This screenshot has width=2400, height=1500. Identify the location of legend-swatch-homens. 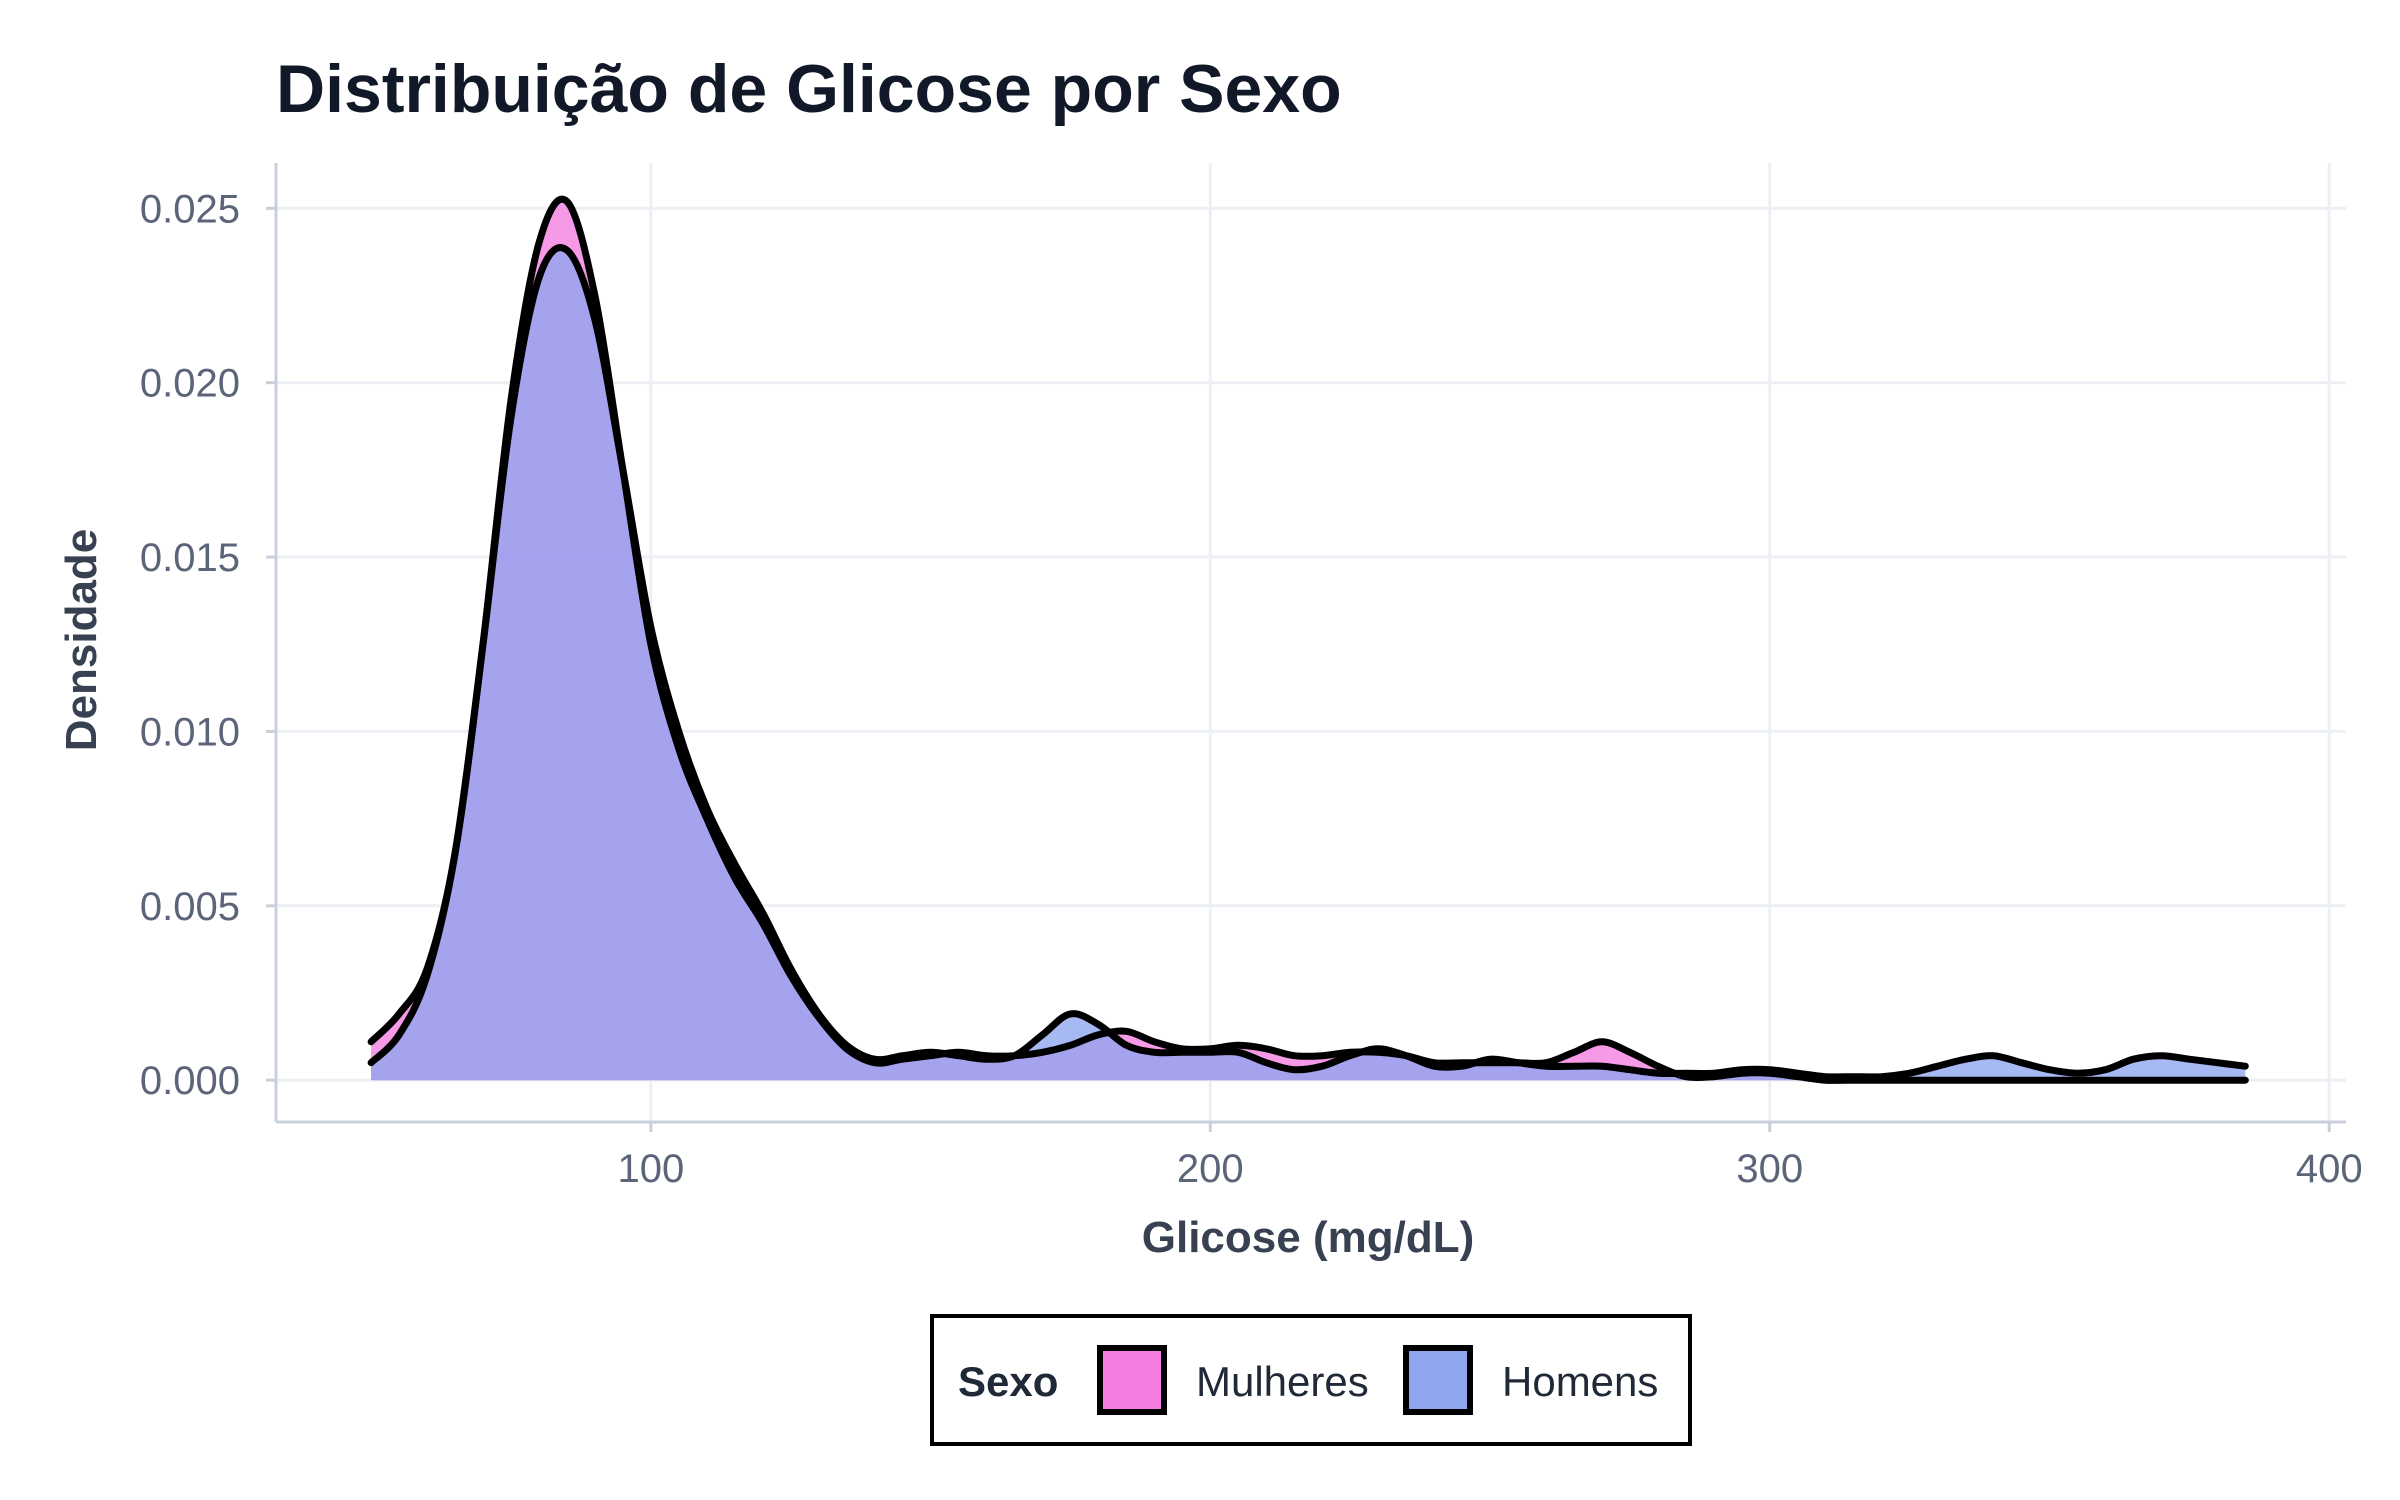
(1438, 1380).